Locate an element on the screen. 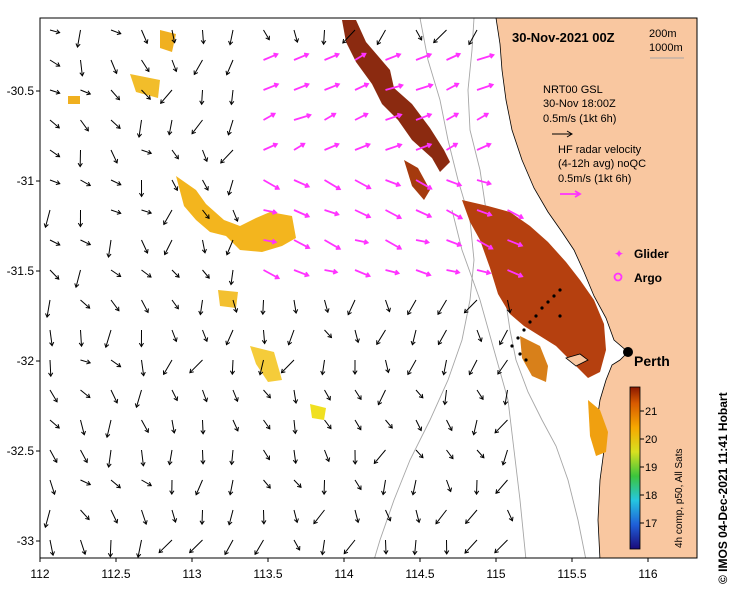 The image size is (739, 592). sst-patch-tiny is located at coordinates (74, 100).